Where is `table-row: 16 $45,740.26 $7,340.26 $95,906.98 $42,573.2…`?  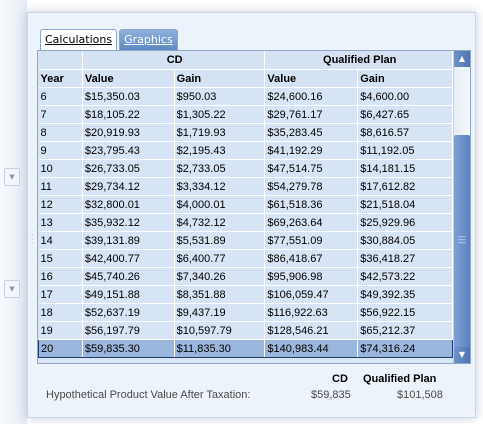 table-row: 16 $45,740.26 $7,340.26 $95,906.98 $42,573.2… is located at coordinates (245, 276).